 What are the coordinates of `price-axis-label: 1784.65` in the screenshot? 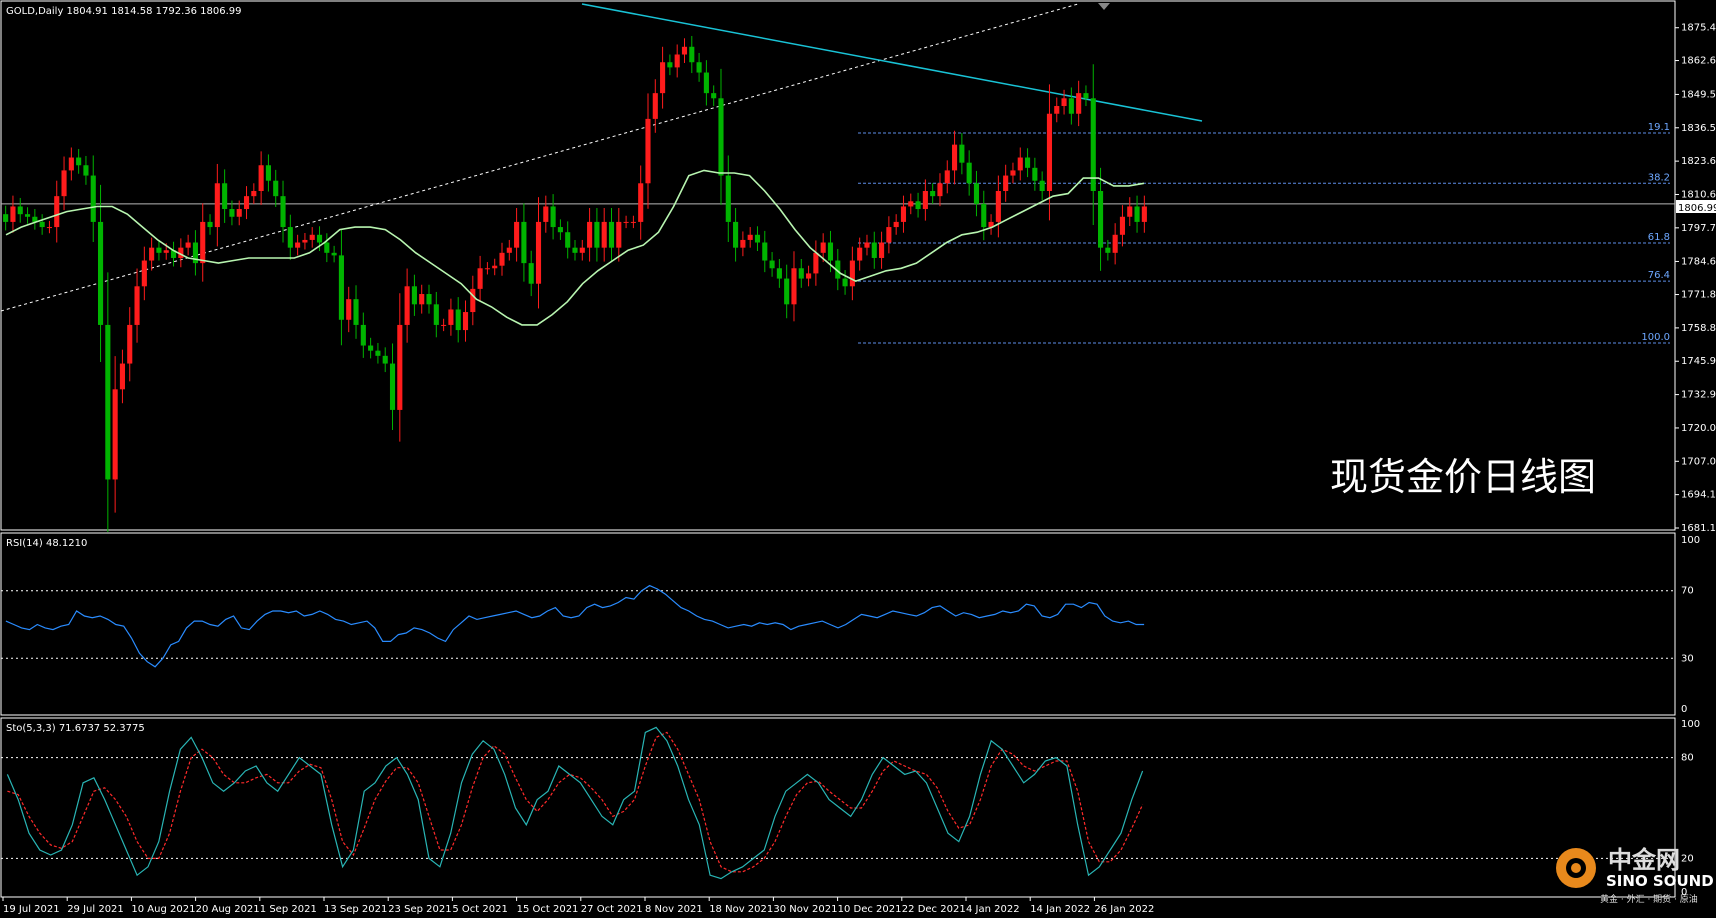 It's located at (1698, 261).